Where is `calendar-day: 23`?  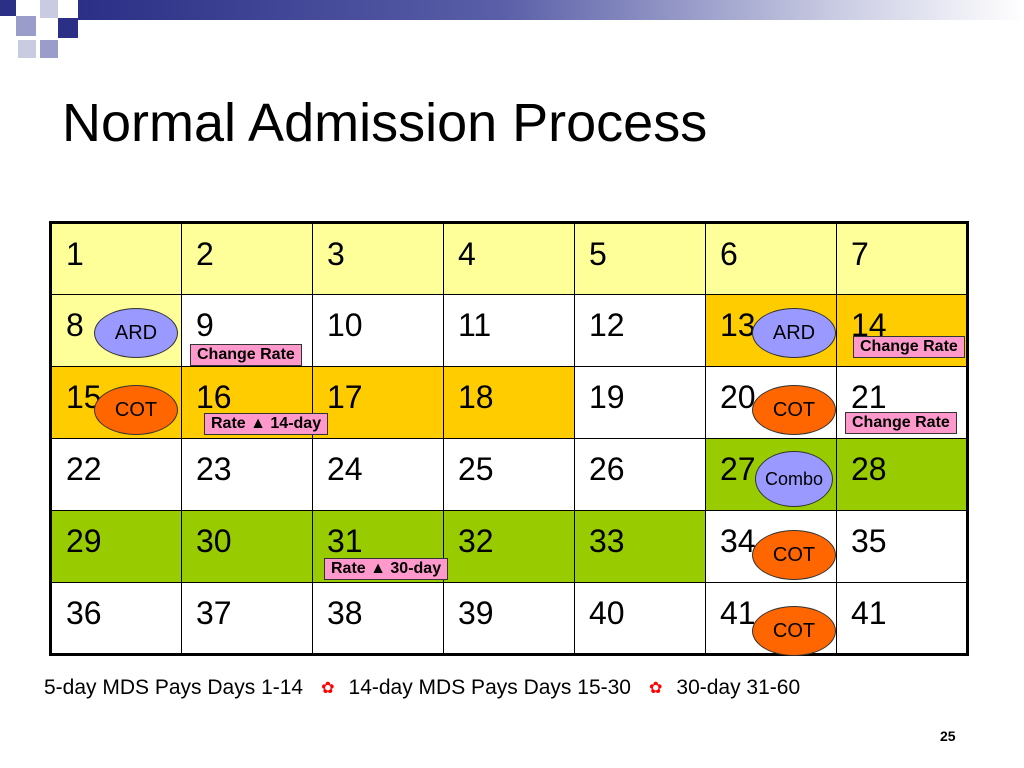 calendar-day: 23 is located at coordinates (247, 474).